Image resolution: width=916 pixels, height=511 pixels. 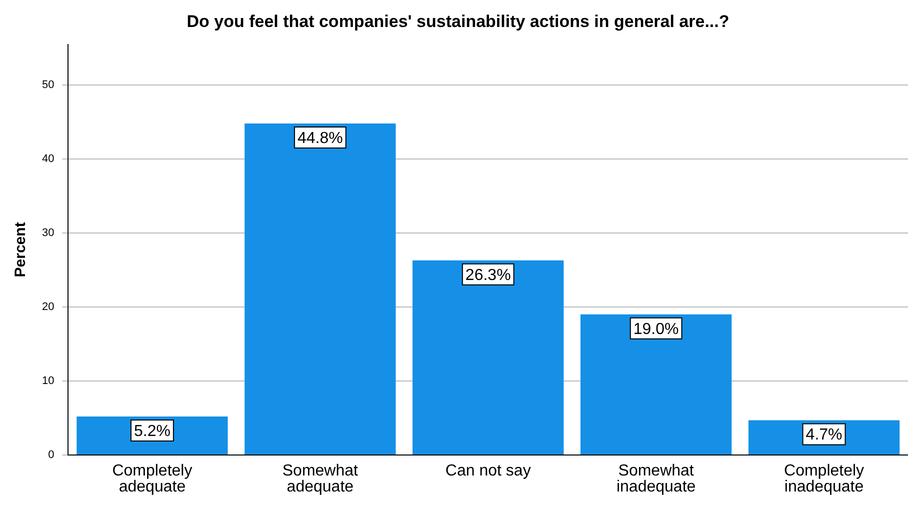 What do you see at coordinates (48, 307) in the screenshot?
I see `y-tick-label: 20` at bounding box center [48, 307].